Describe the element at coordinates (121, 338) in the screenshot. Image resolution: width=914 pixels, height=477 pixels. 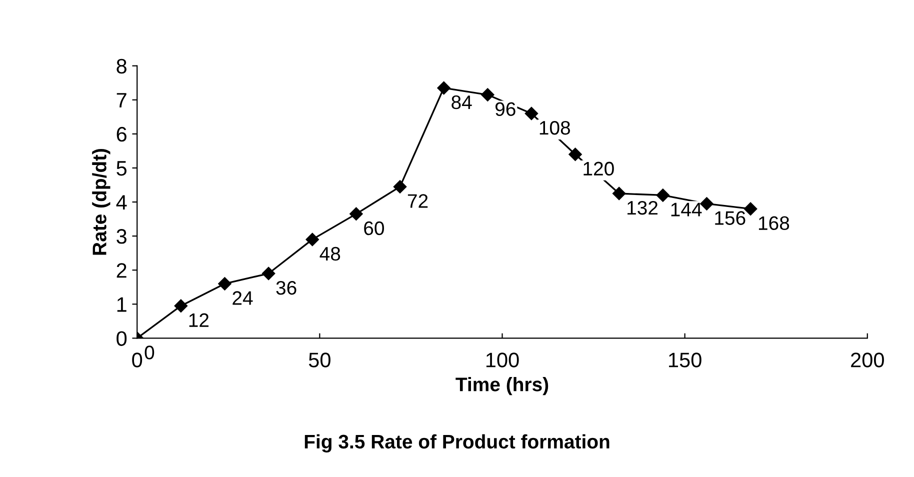
I see `y-tick-label: 0` at that location.